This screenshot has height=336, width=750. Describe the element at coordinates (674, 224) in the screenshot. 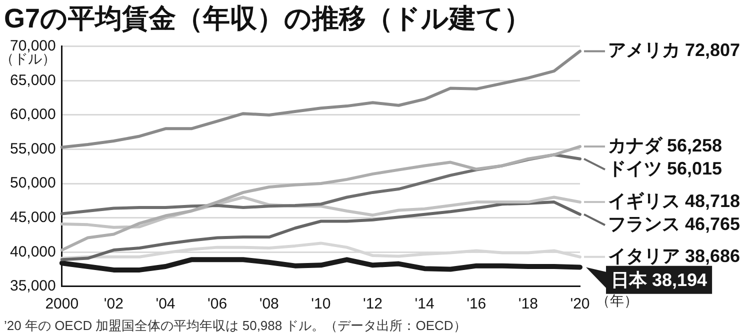

I see `legend-label: フランス 46,765` at that location.